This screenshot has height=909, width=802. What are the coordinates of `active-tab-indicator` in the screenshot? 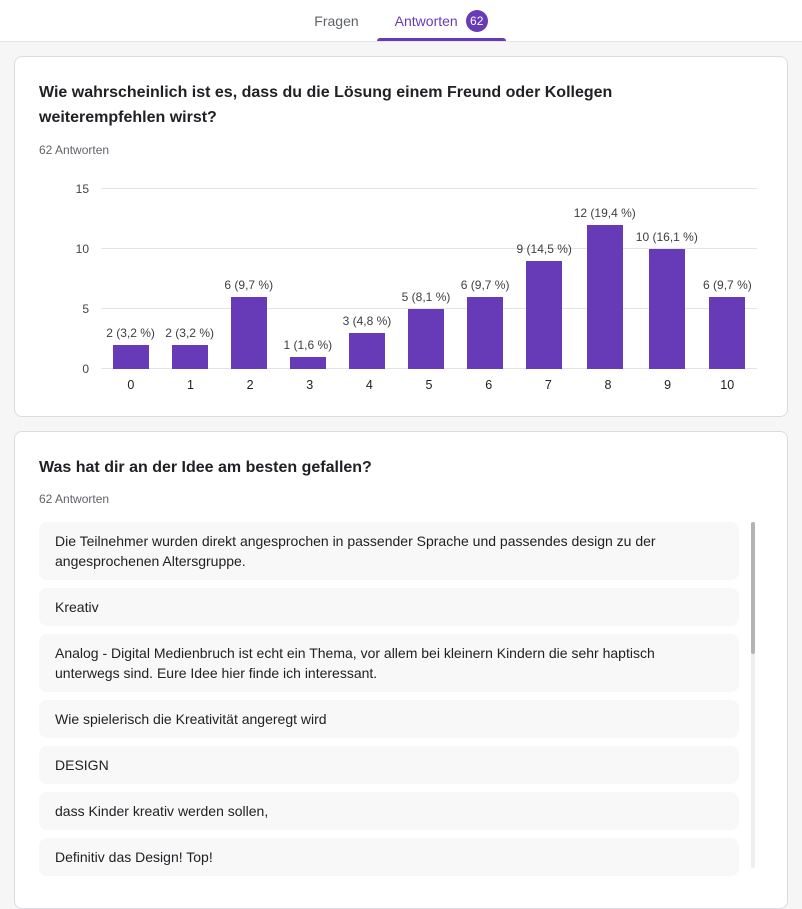 It's located at (441, 39).